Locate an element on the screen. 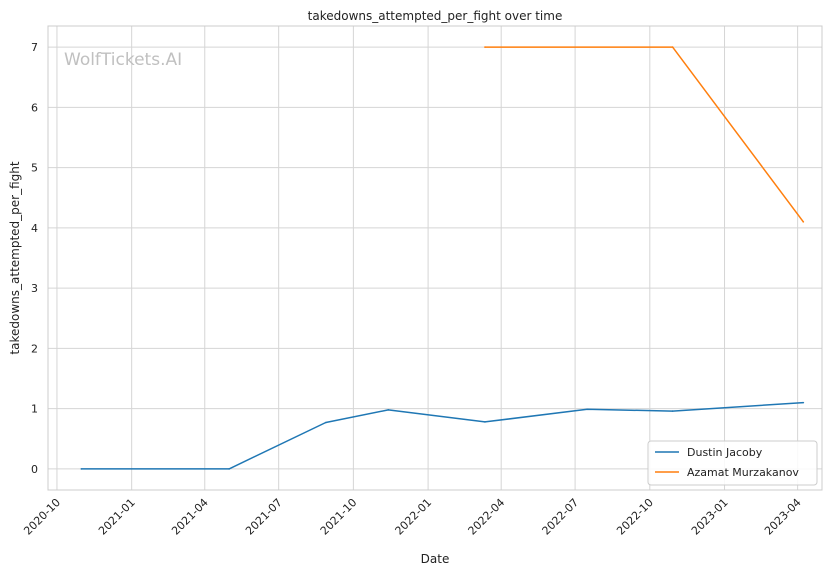 The image size is (832, 575). y-tick-label: 6 is located at coordinates (34, 107).